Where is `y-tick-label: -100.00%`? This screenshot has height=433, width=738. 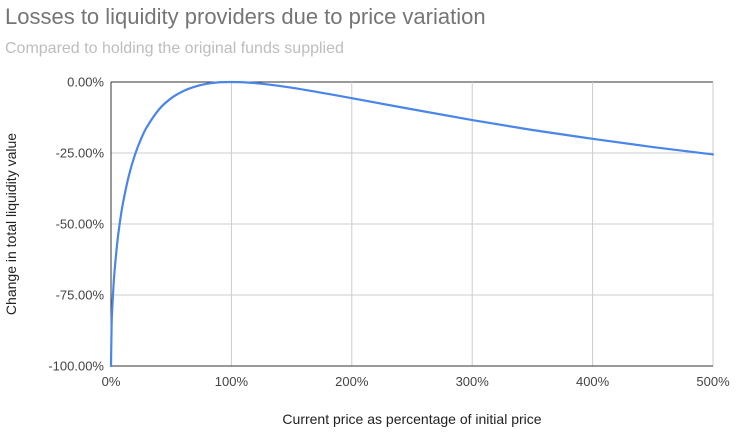 y-tick-label: -100.00% is located at coordinates (76, 366).